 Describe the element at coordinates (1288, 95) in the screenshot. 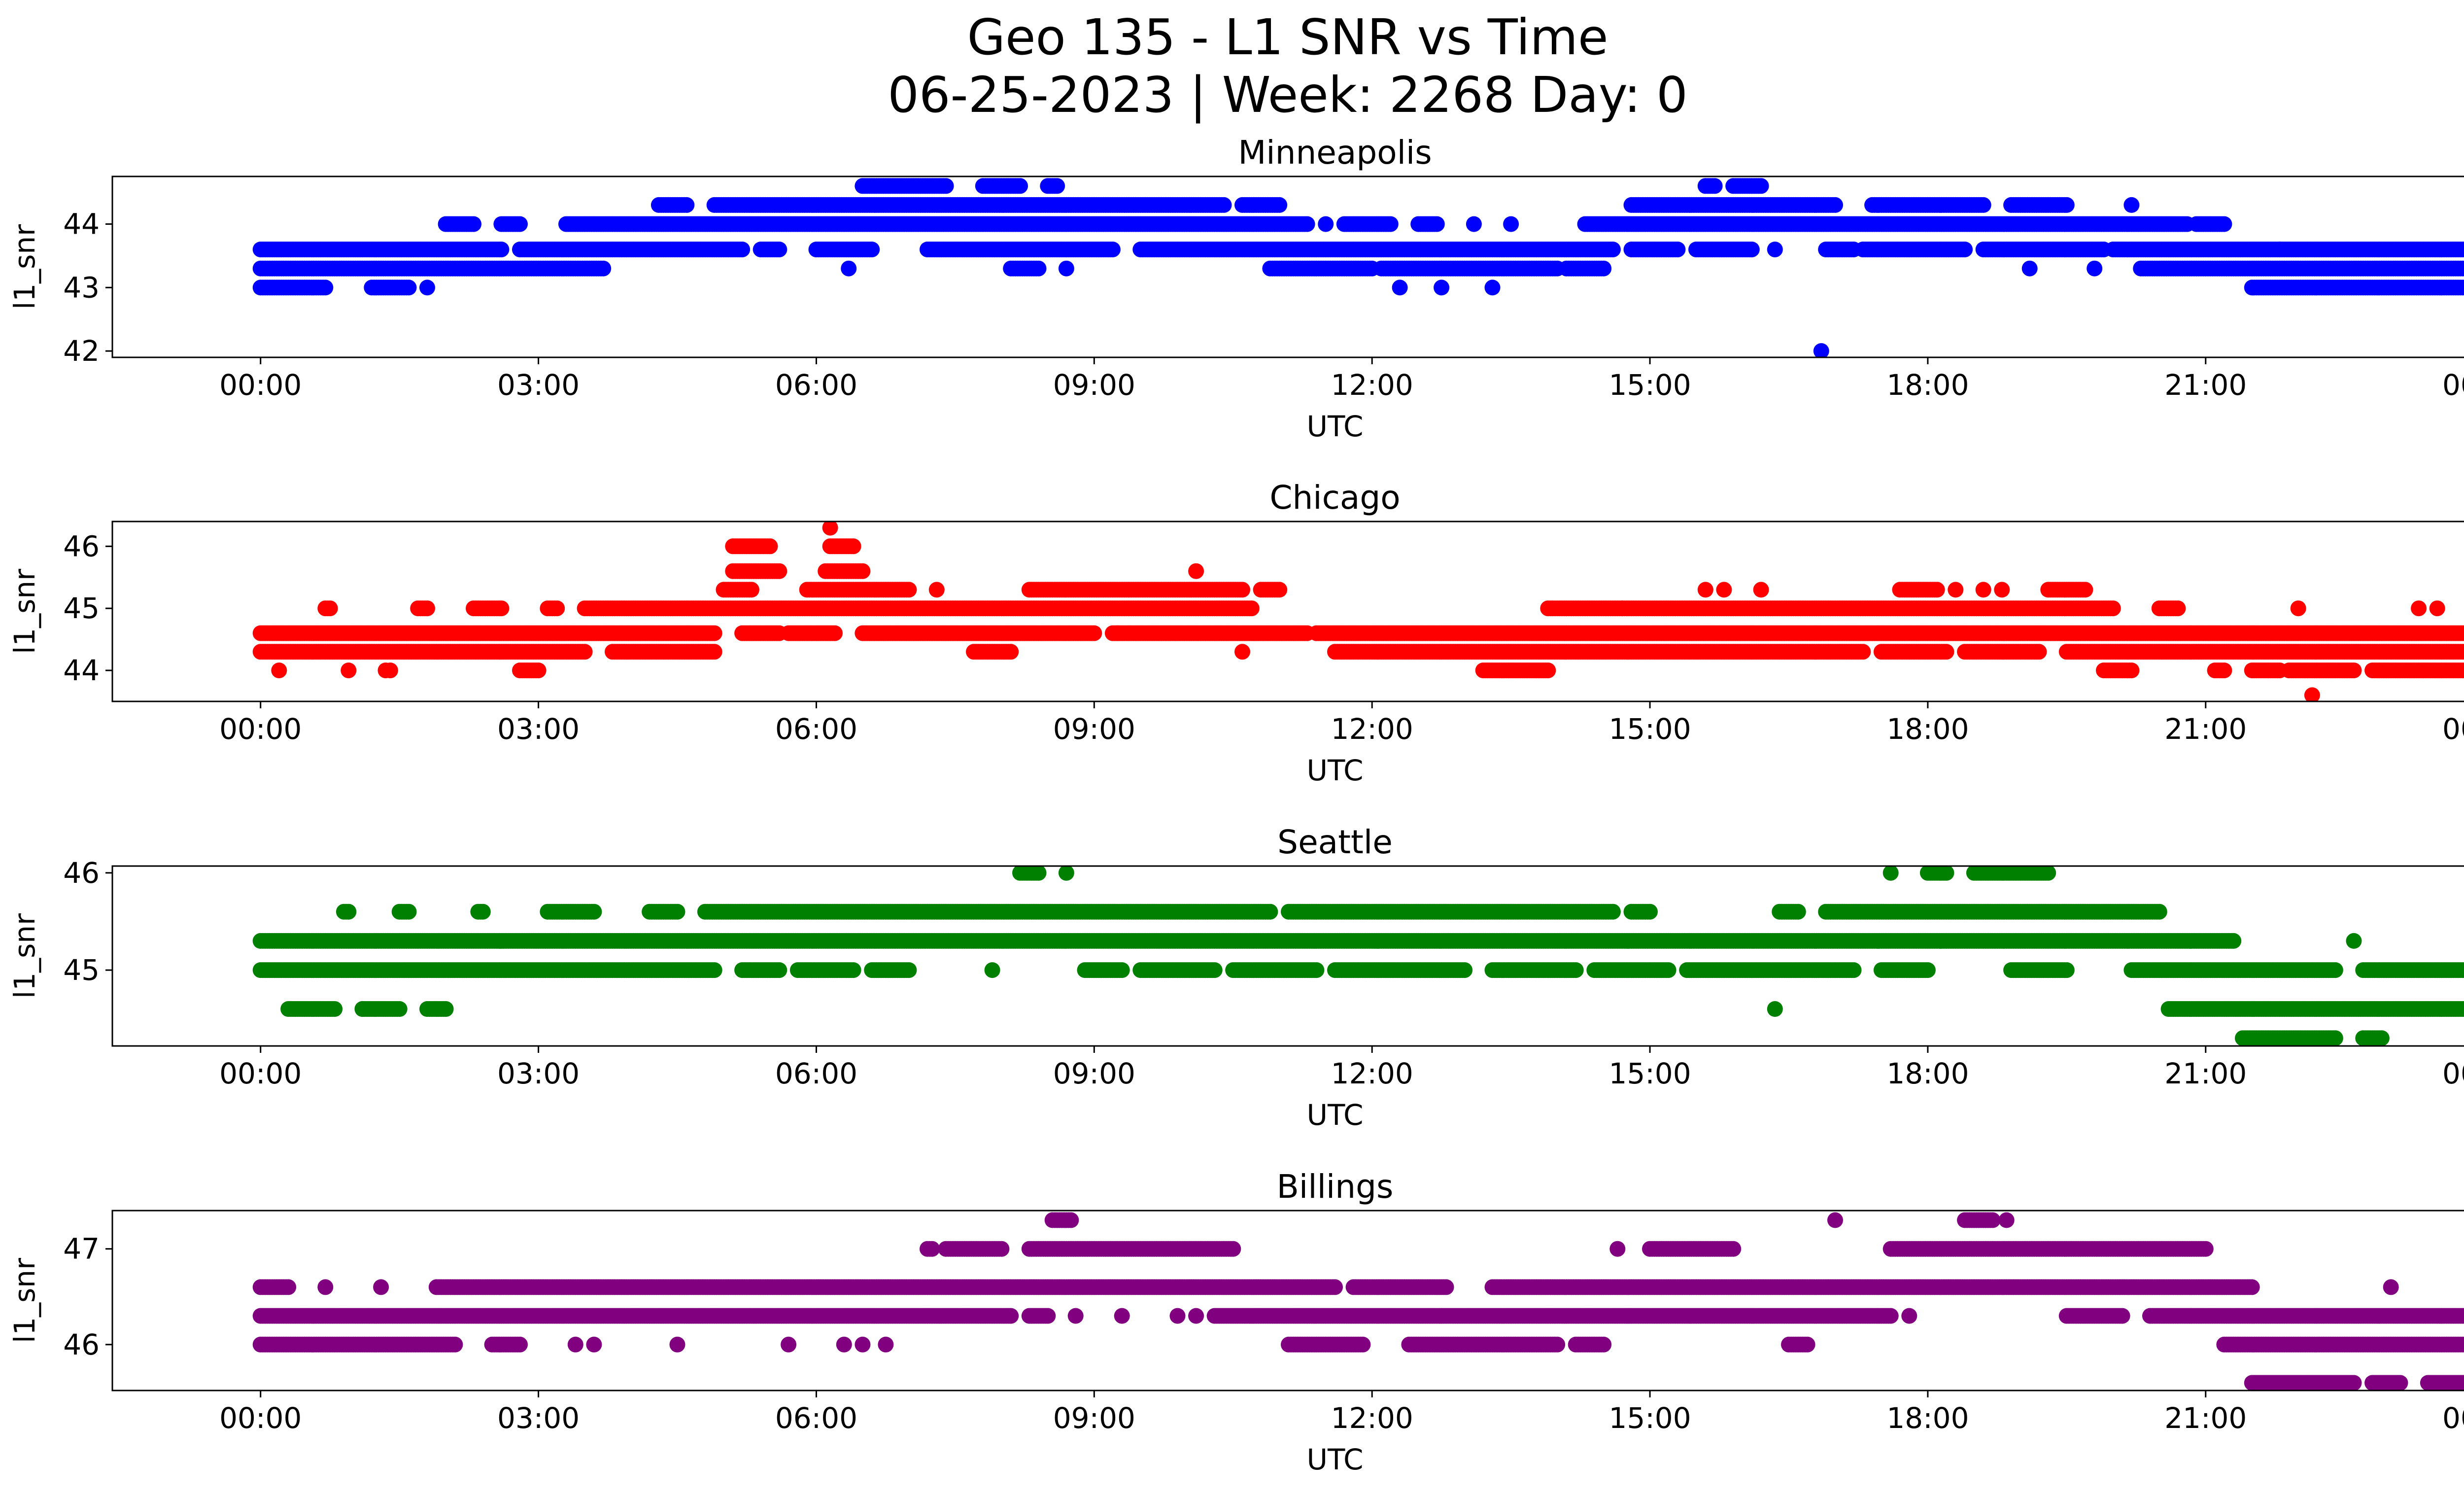

I see `figure-title-line2: 06-25-2023 | Week: 2268 Day: 0` at that location.